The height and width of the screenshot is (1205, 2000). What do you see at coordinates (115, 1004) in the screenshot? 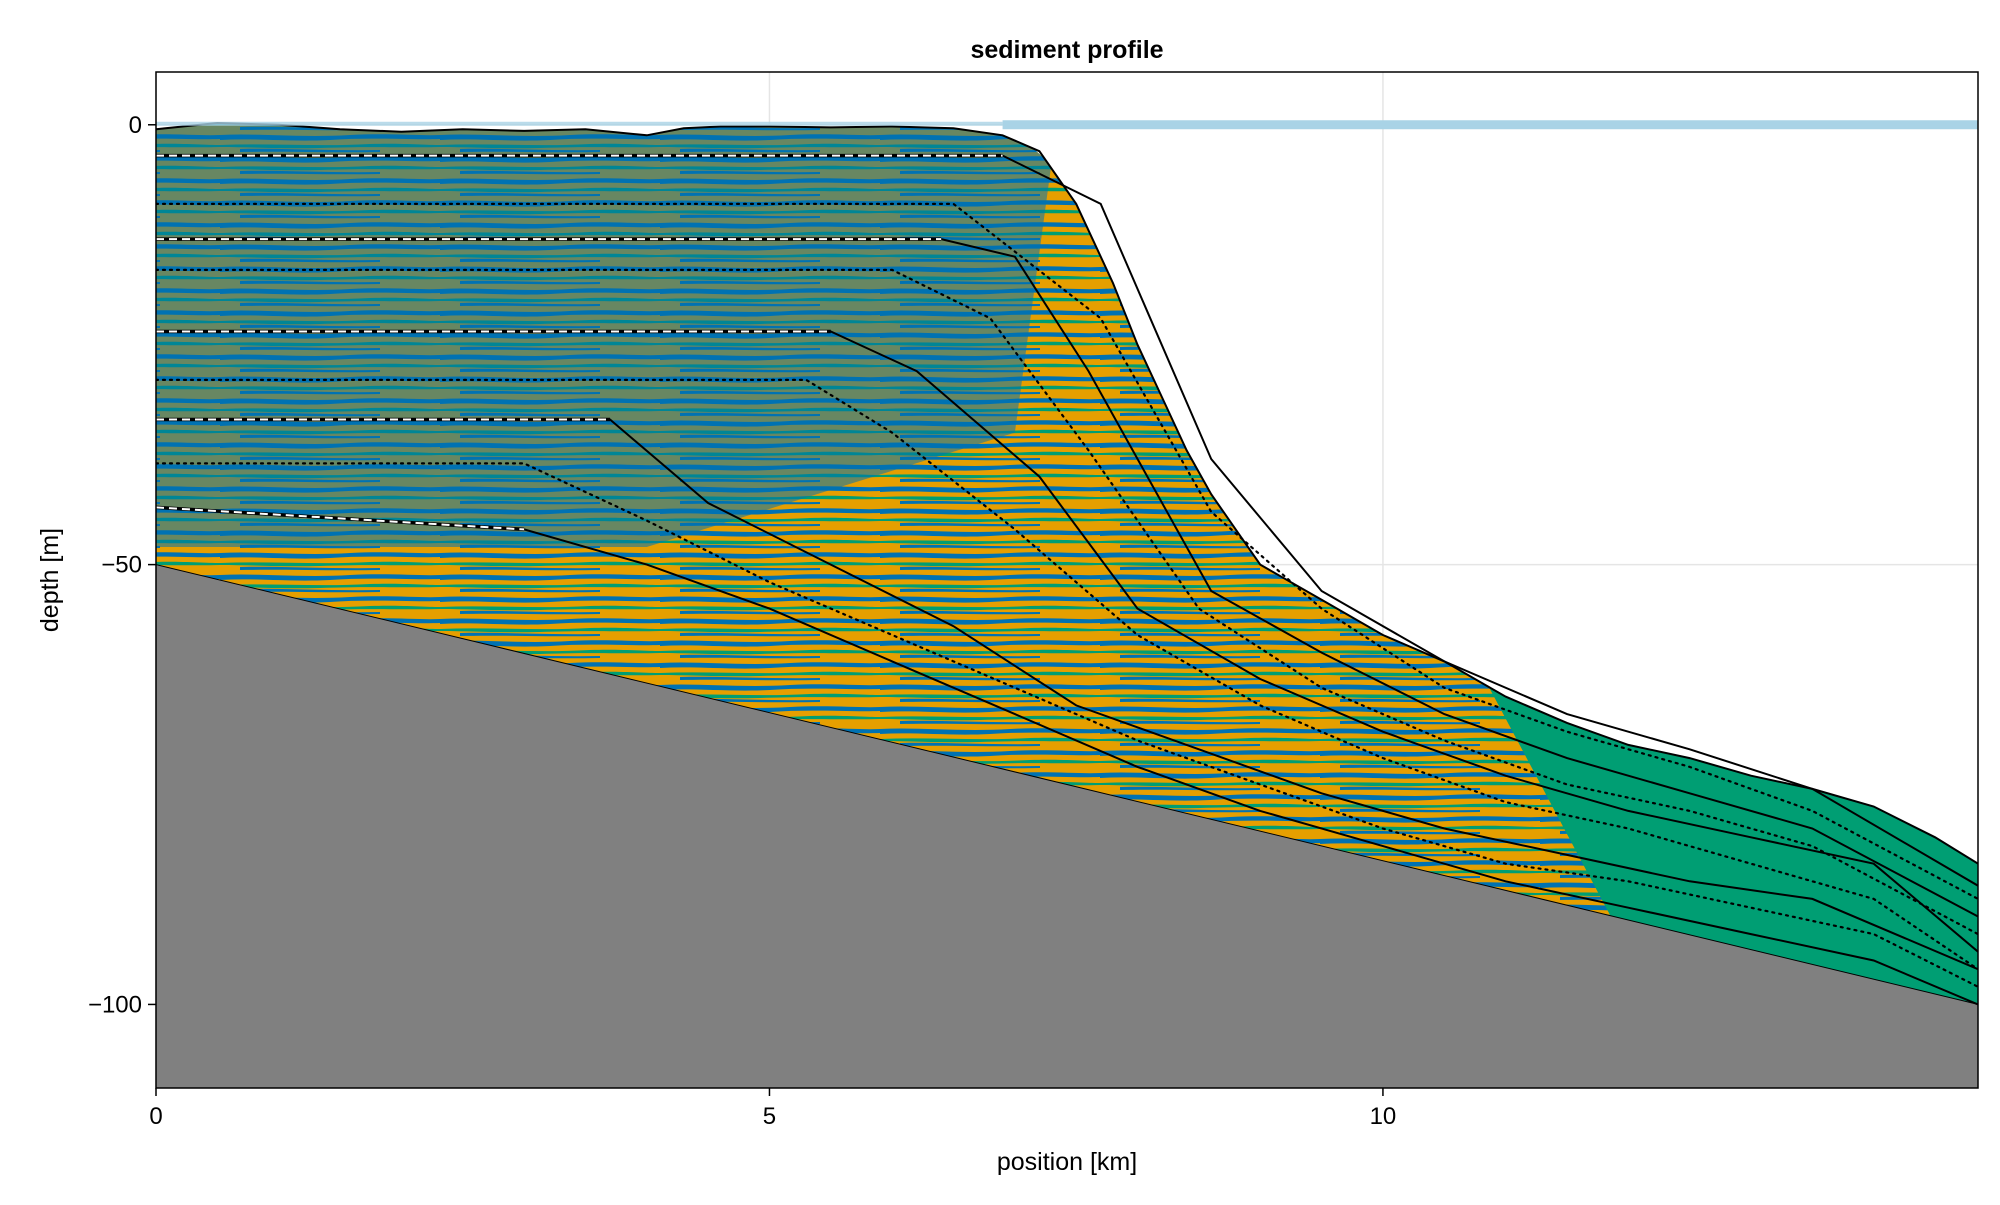
I see `y-tick-label-2: −100` at bounding box center [115, 1004].